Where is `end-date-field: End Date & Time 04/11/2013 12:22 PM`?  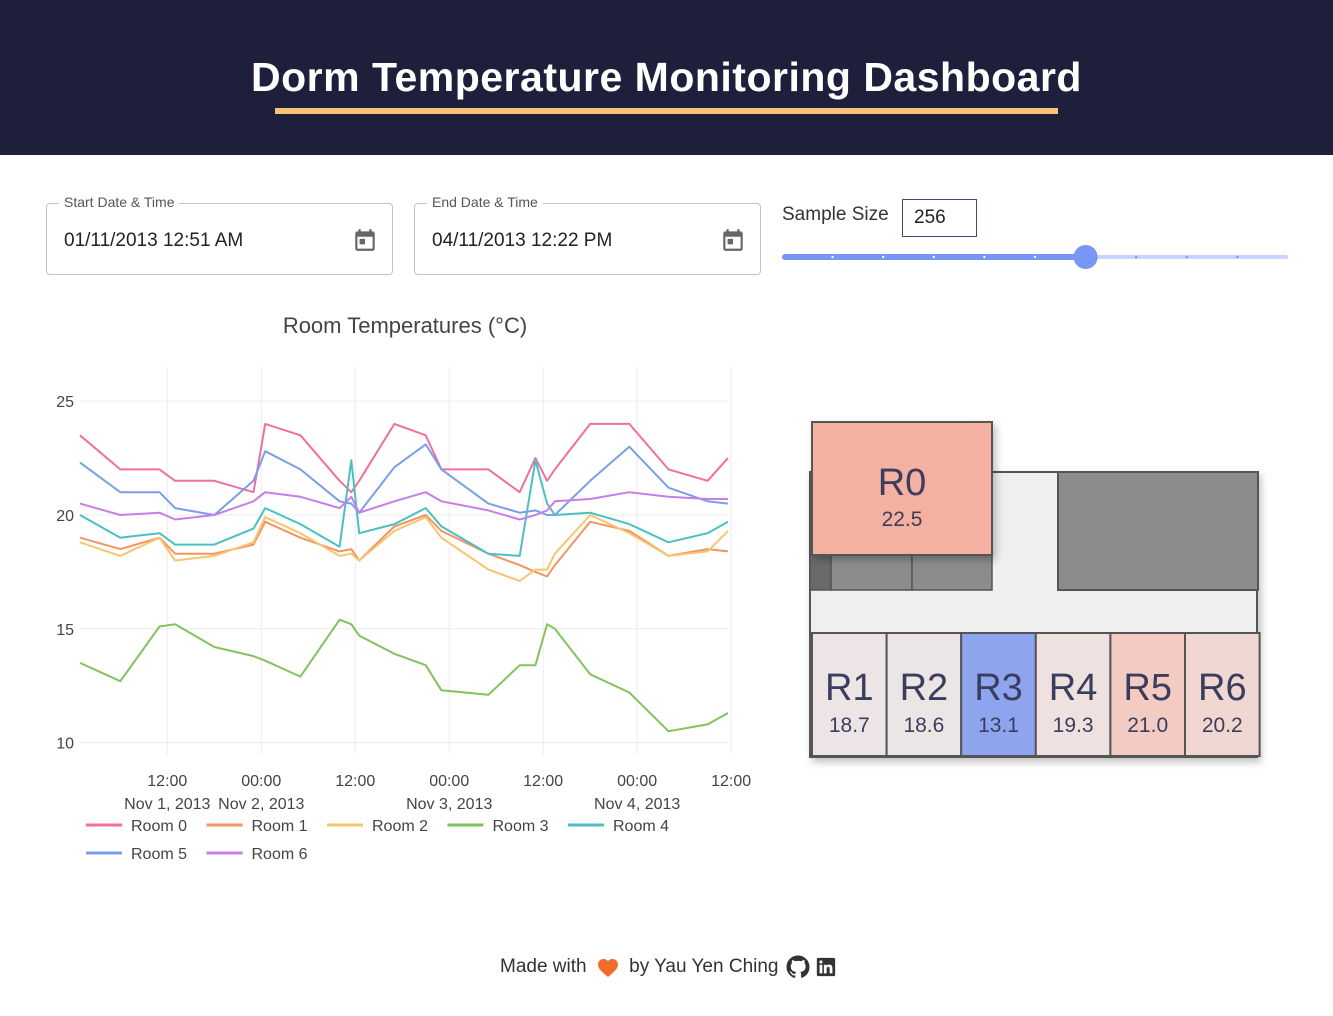 end-date-field: End Date & Time 04/11/2013 12:22 PM is located at coordinates (587, 234).